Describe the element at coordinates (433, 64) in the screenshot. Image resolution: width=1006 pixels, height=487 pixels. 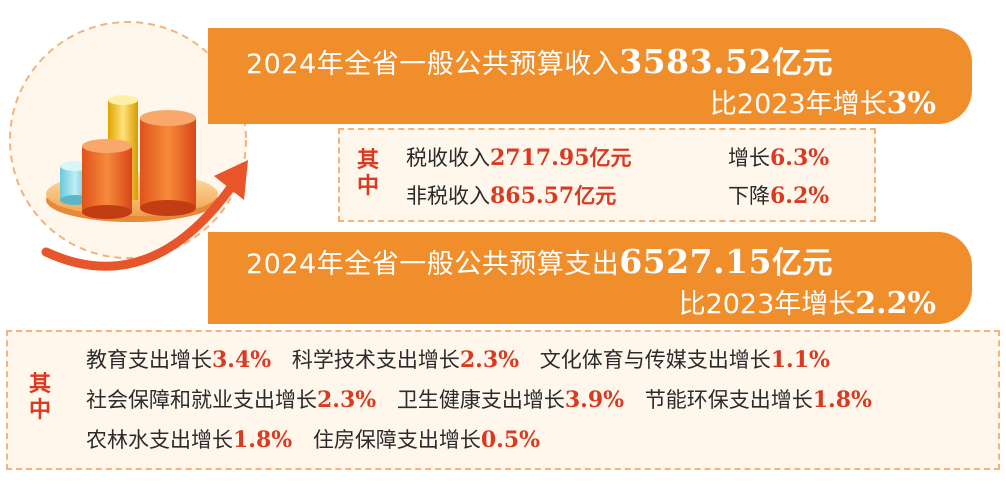
I see `income-prefix: 2024年全省一般公共预算收入` at that location.